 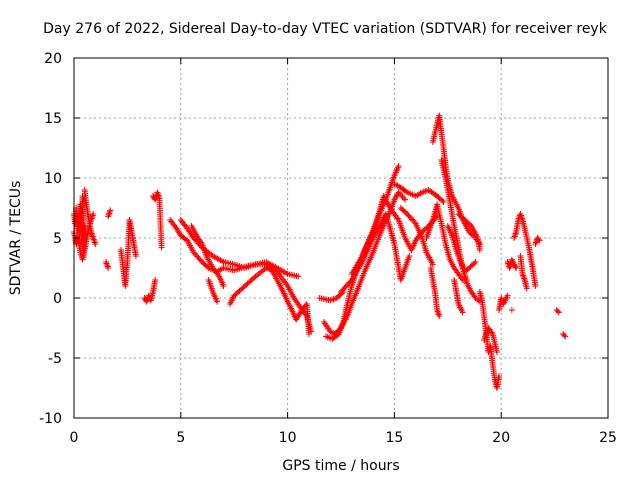 What do you see at coordinates (340, 466) in the screenshot?
I see `x-axis-label: GPS time / hours` at bounding box center [340, 466].